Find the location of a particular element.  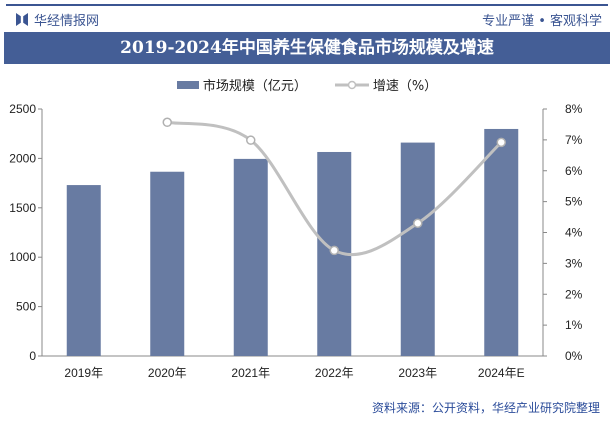

brand-name: 华经情报网 is located at coordinates (67, 21).